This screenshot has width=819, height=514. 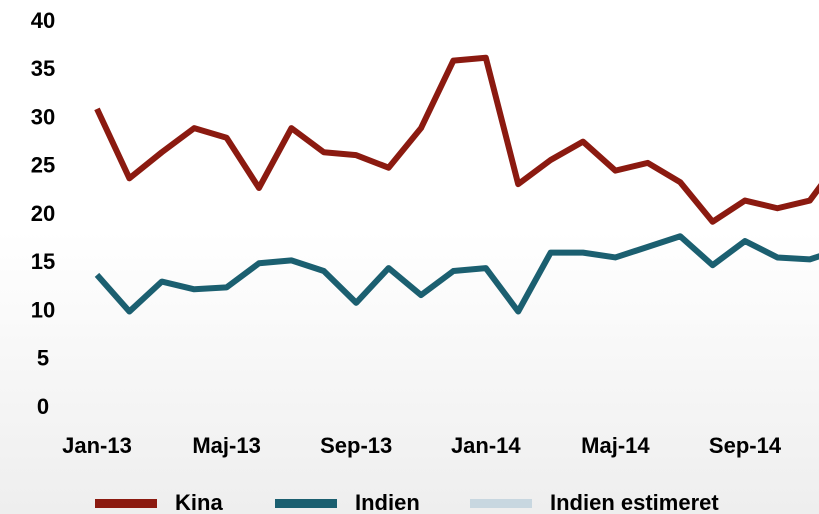 What do you see at coordinates (199, 502) in the screenshot?
I see `legend-label: Kina` at bounding box center [199, 502].